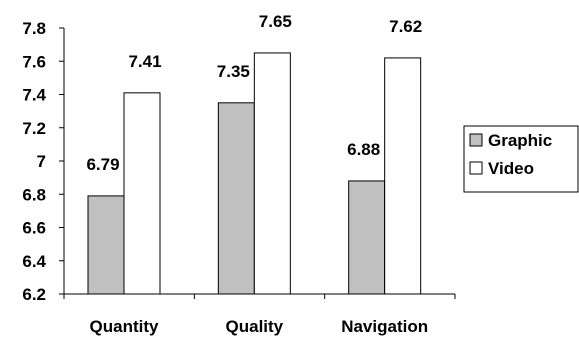  Describe the element at coordinates (403, 176) in the screenshot. I see `bar-video-navigation` at that location.